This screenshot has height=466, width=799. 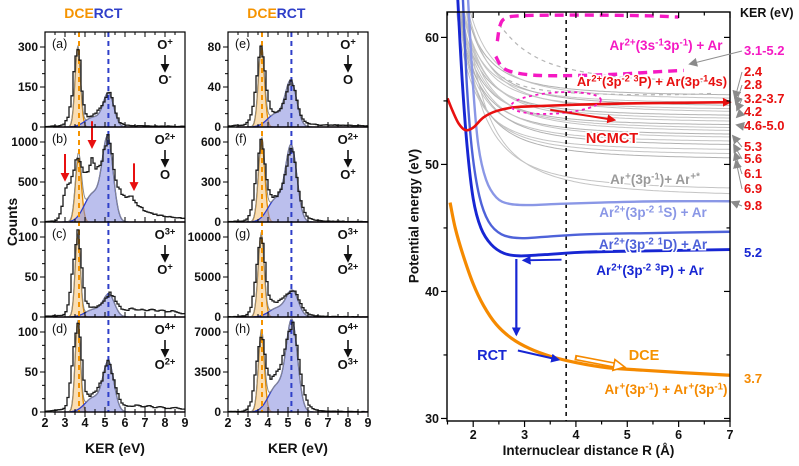 I want to click on panel-tag: (c), so click(x=59, y=234).